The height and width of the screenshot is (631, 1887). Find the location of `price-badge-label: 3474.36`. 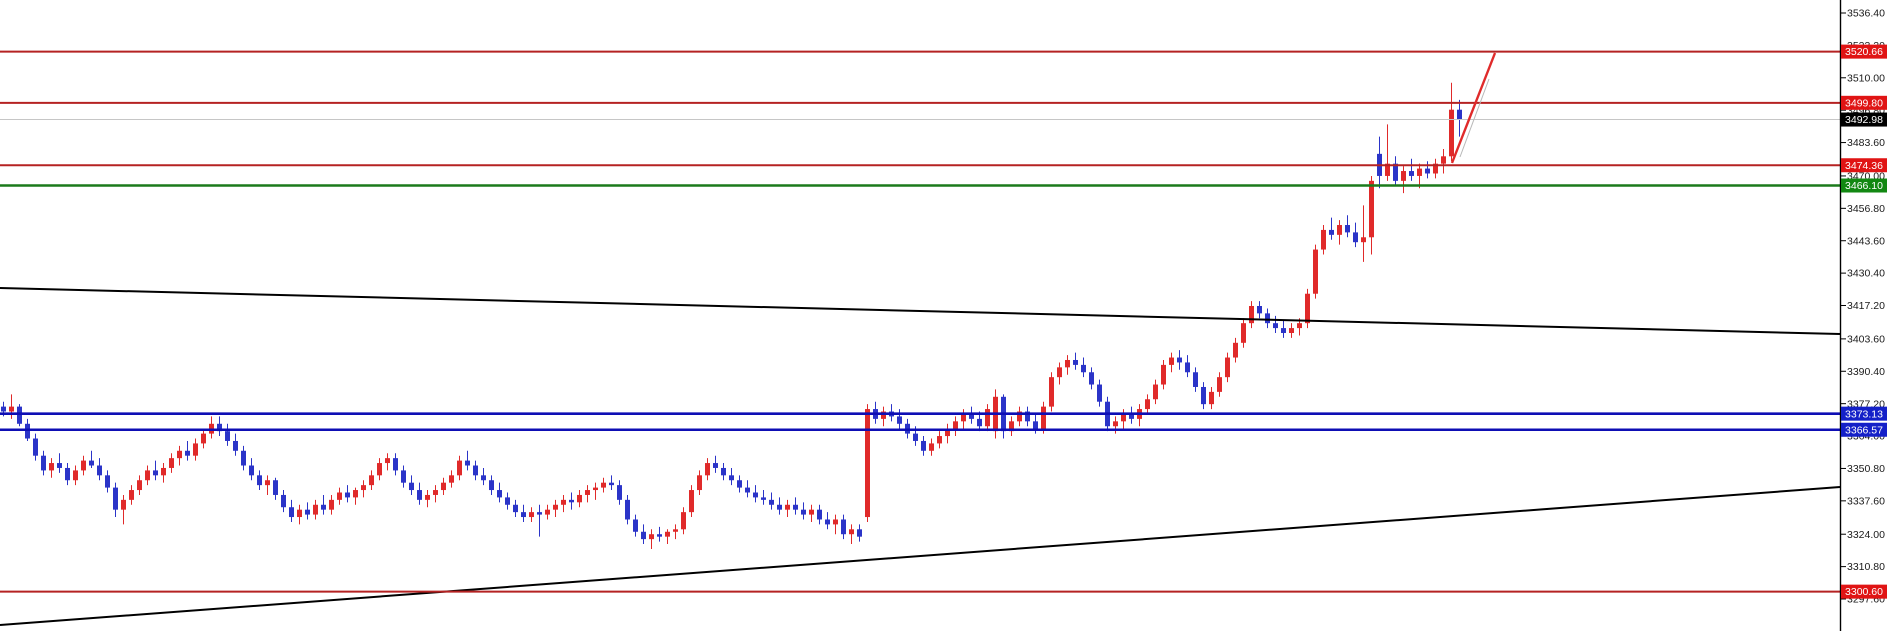

price-badge-label: 3474.36 is located at coordinates (1864, 166).